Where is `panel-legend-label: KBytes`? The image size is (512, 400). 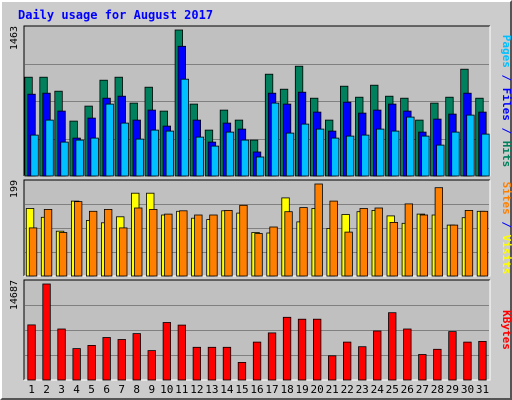 panel-legend-label: KBytes is located at coordinates (506, 330).